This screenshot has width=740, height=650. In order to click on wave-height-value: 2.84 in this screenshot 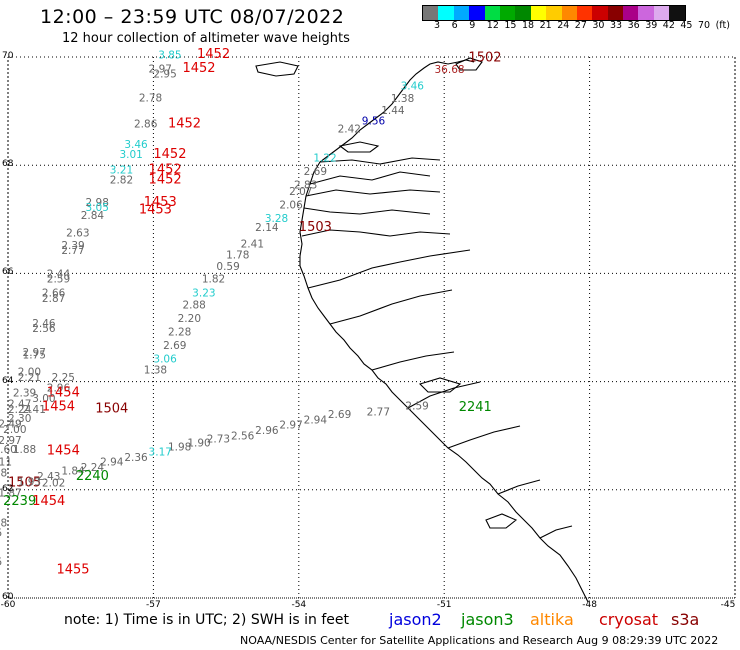, I will do `click(93, 216)`.